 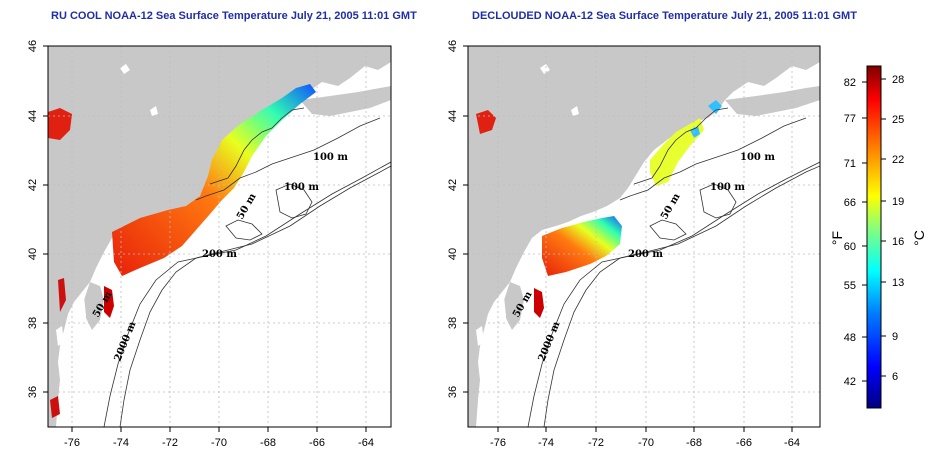 I want to click on left-contour-label: 200 m, so click(x=219, y=254).